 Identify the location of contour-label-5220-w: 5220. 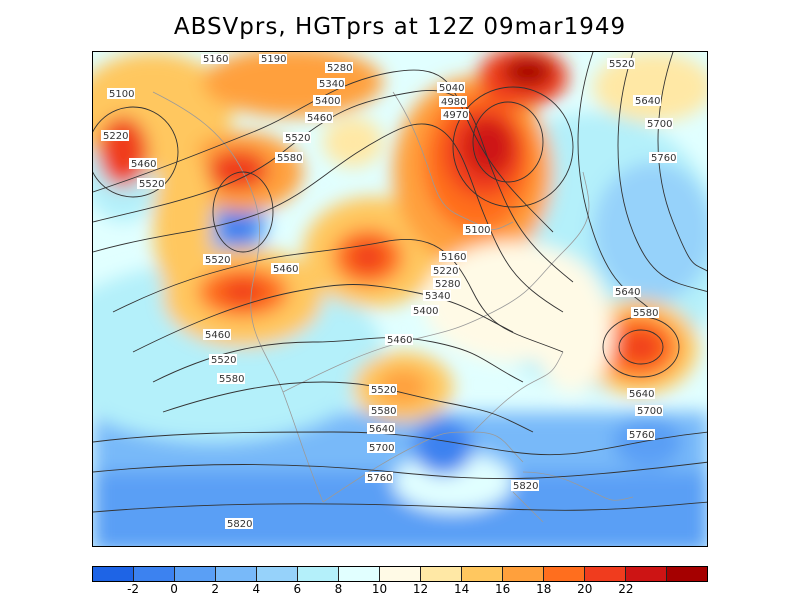
(115, 136).